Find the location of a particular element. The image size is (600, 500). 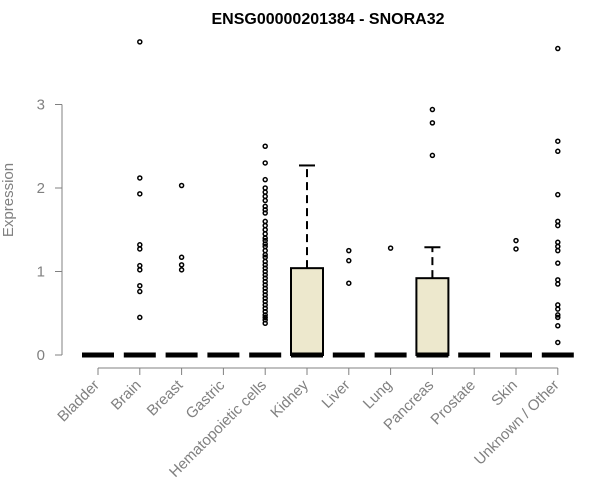

x-tick-label: Liver is located at coordinates (336, 394).